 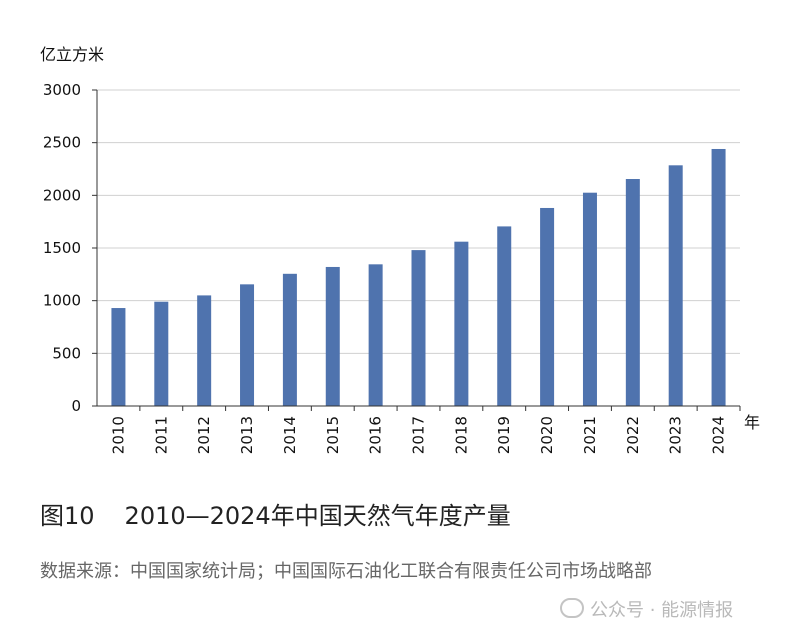 I want to click on x-tick-label-2023: 2023, so click(x=676, y=435).